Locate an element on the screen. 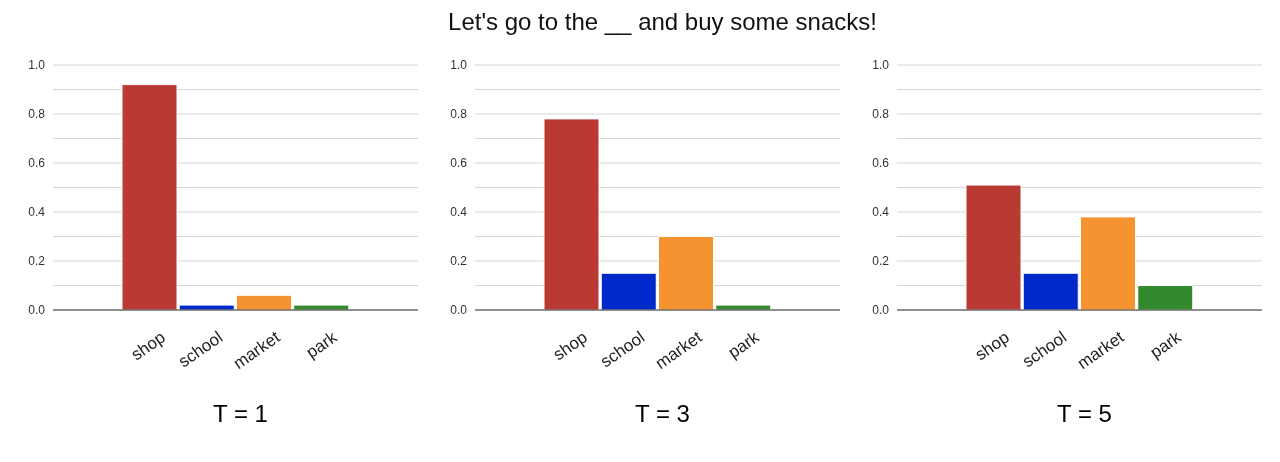 The height and width of the screenshot is (462, 1280). x-axis-title: T = 3 is located at coordinates (662, 414).